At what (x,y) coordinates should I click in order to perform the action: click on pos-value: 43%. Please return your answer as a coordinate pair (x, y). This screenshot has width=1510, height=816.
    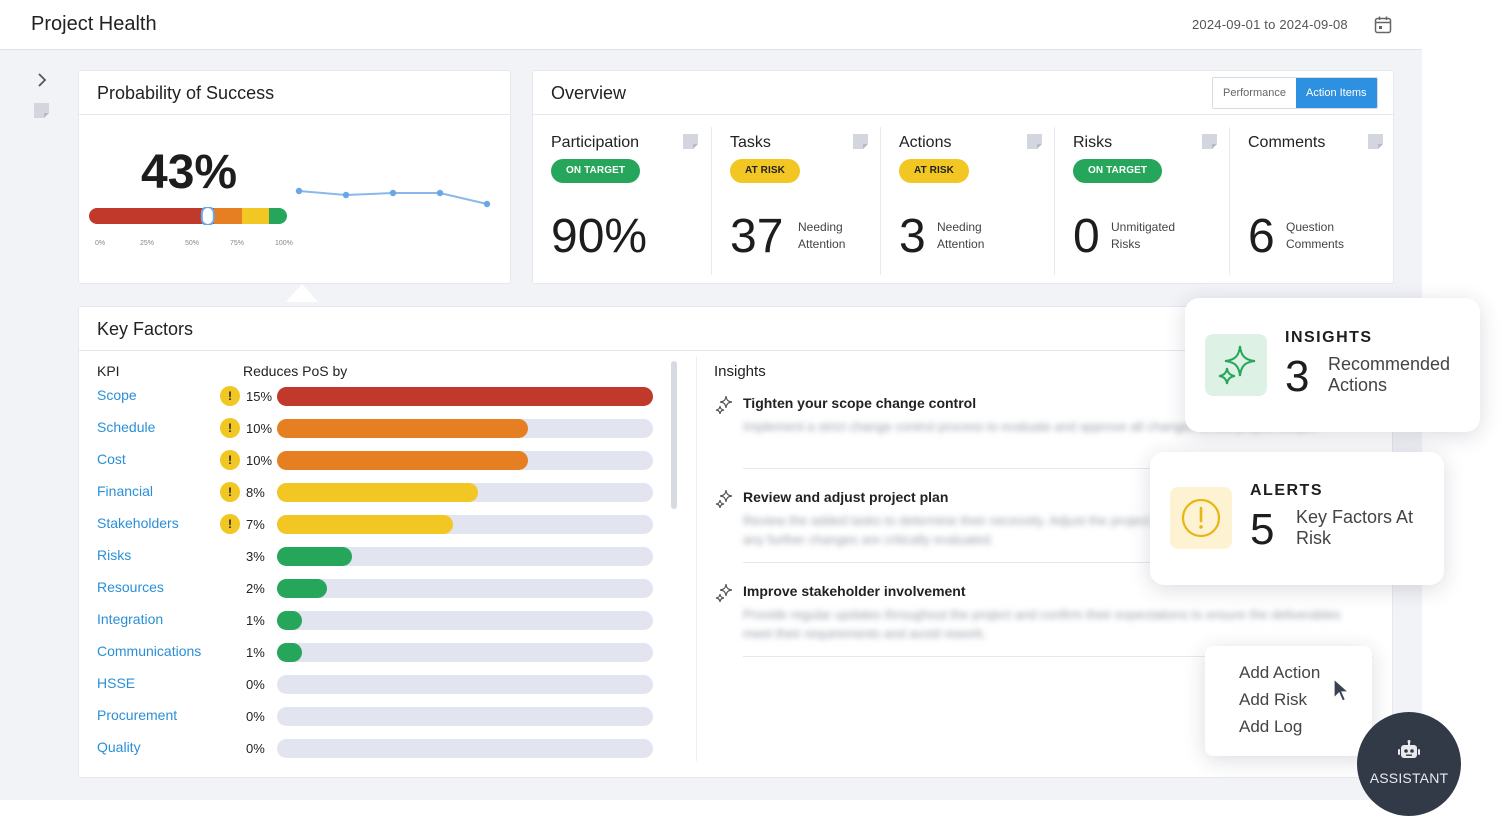
    Looking at the image, I should click on (189, 172).